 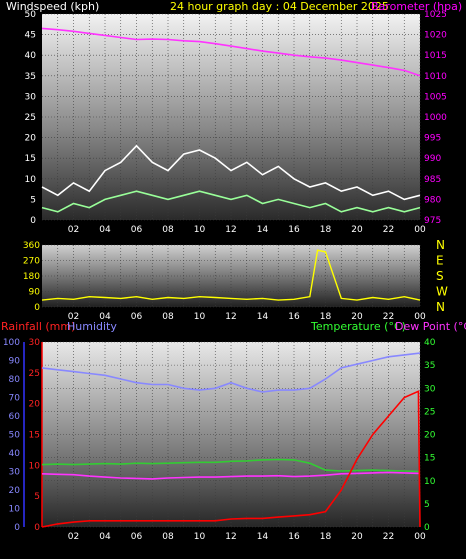 I want to click on baro-axis-tick: 995, so click(x=432, y=139).